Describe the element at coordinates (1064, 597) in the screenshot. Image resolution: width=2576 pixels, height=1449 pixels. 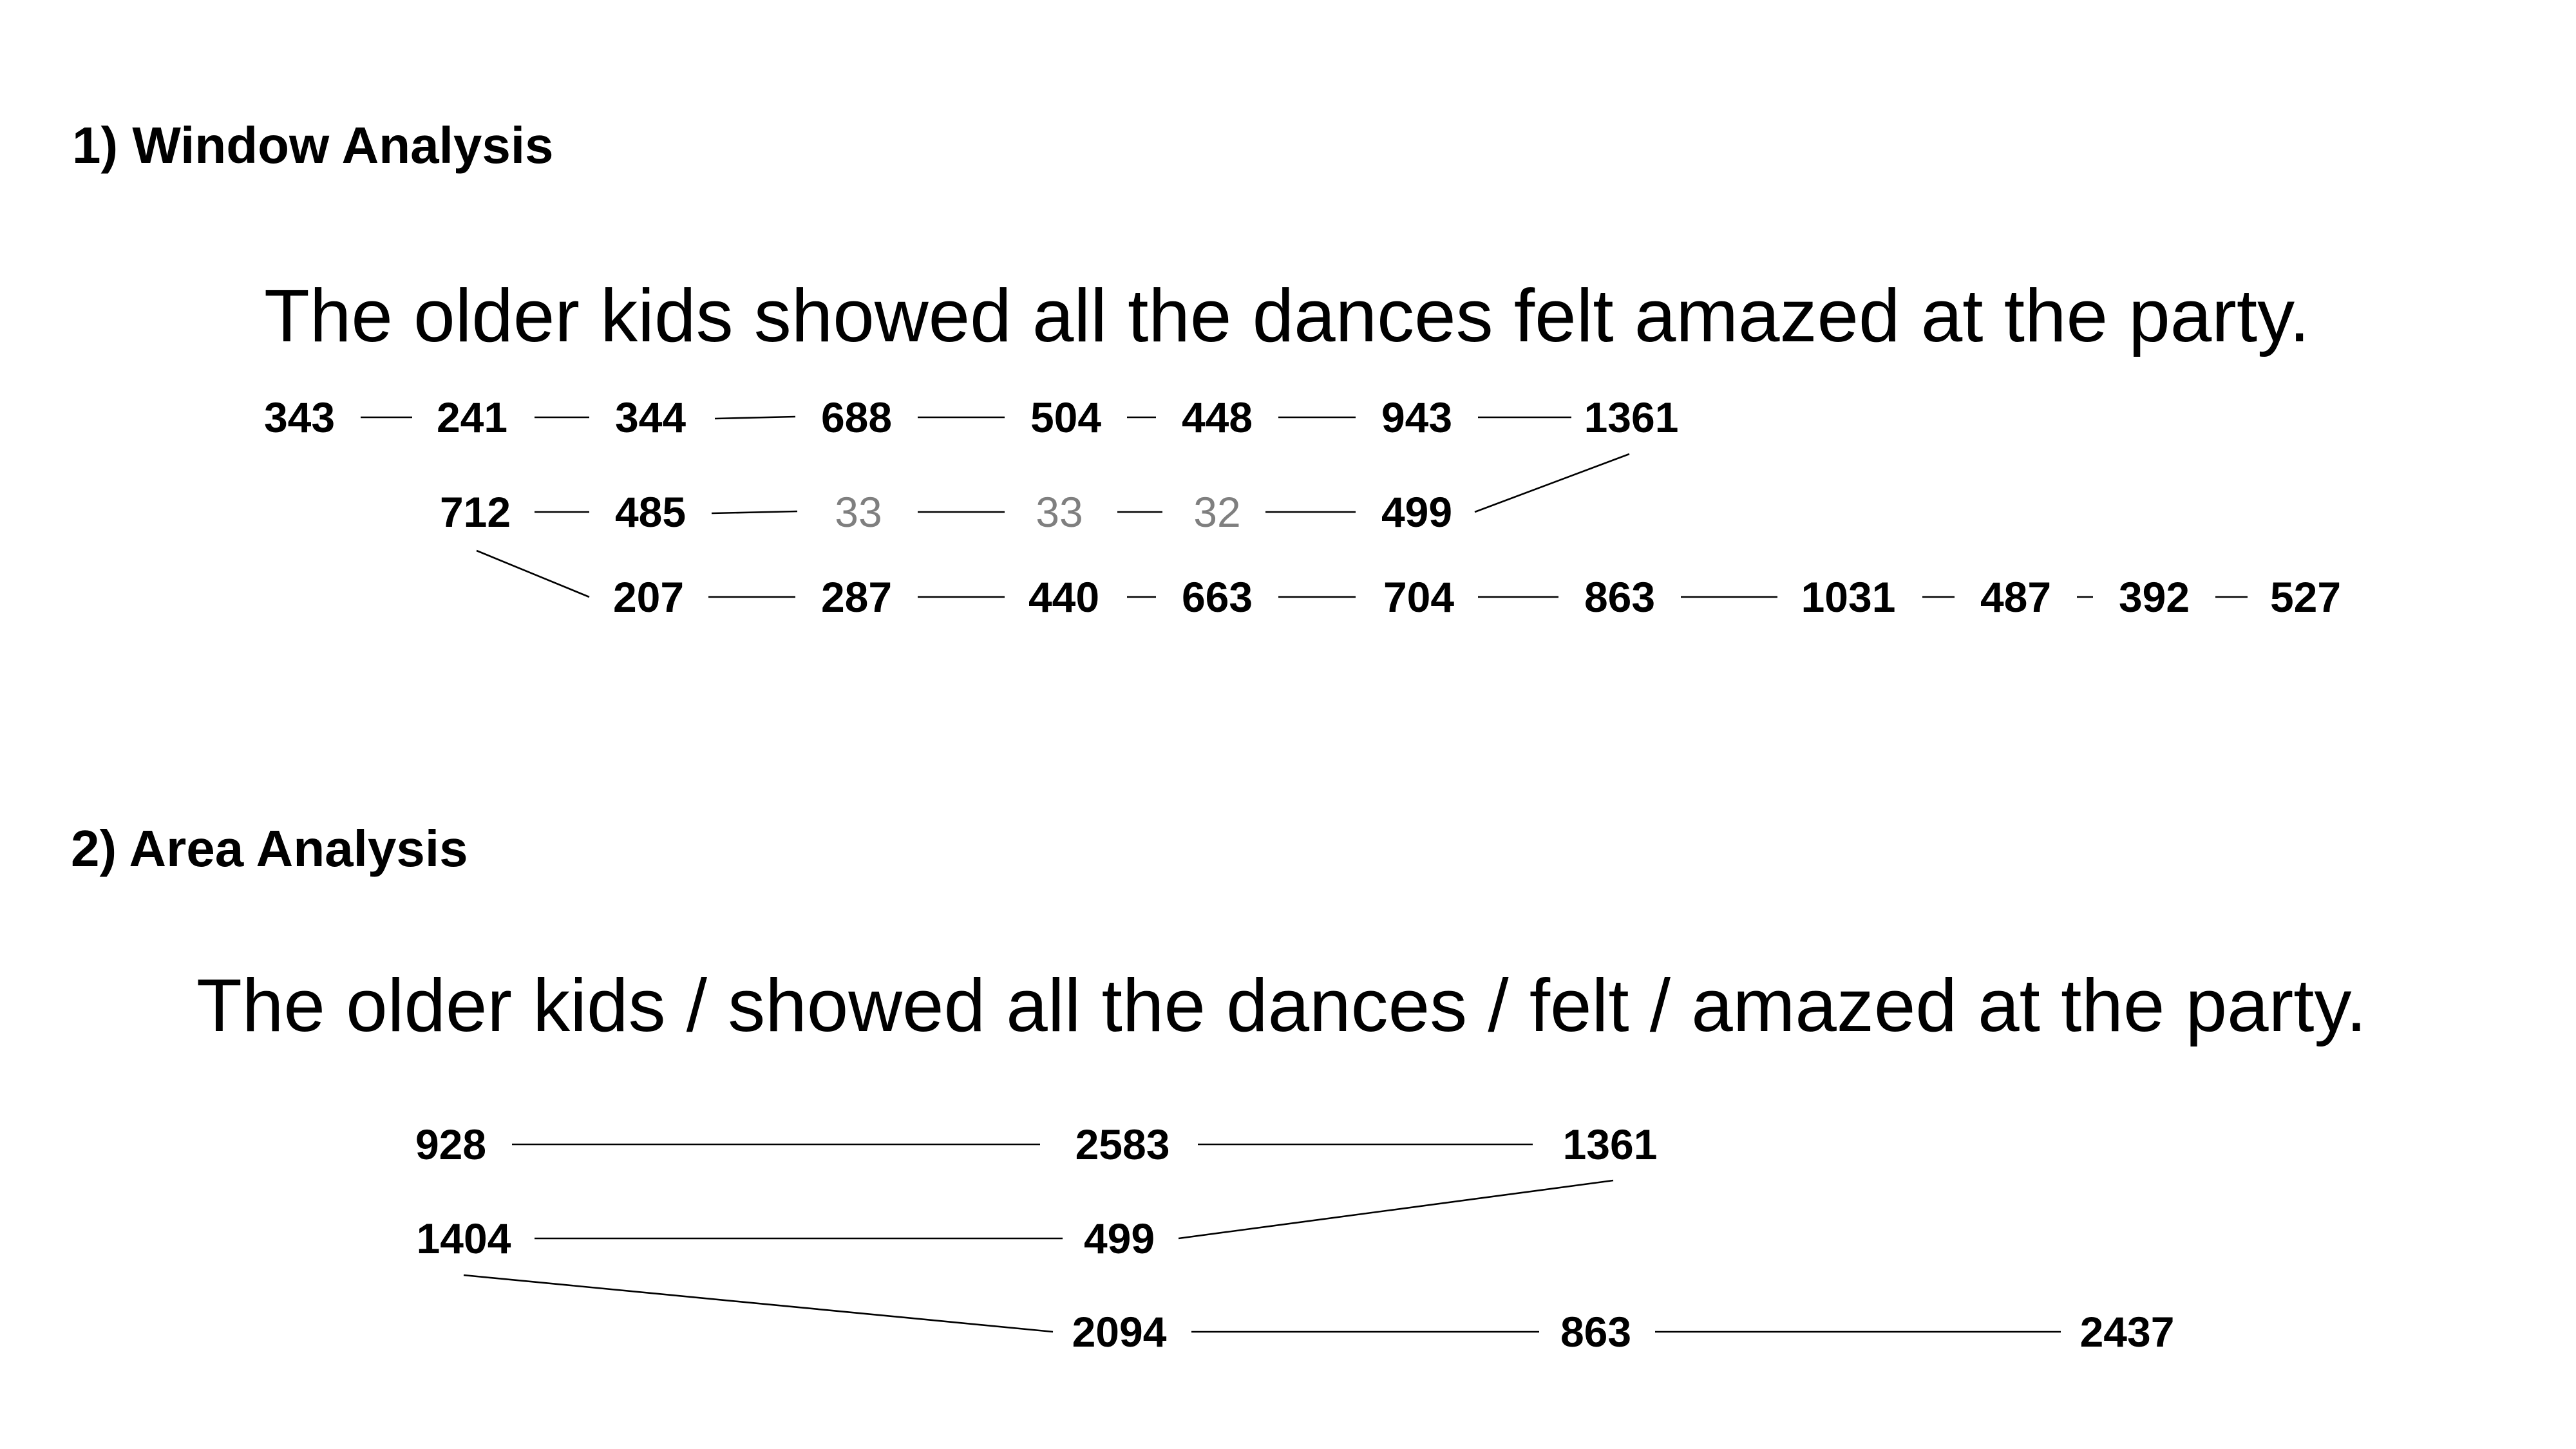
I see `window-row3-value: 440` at that location.